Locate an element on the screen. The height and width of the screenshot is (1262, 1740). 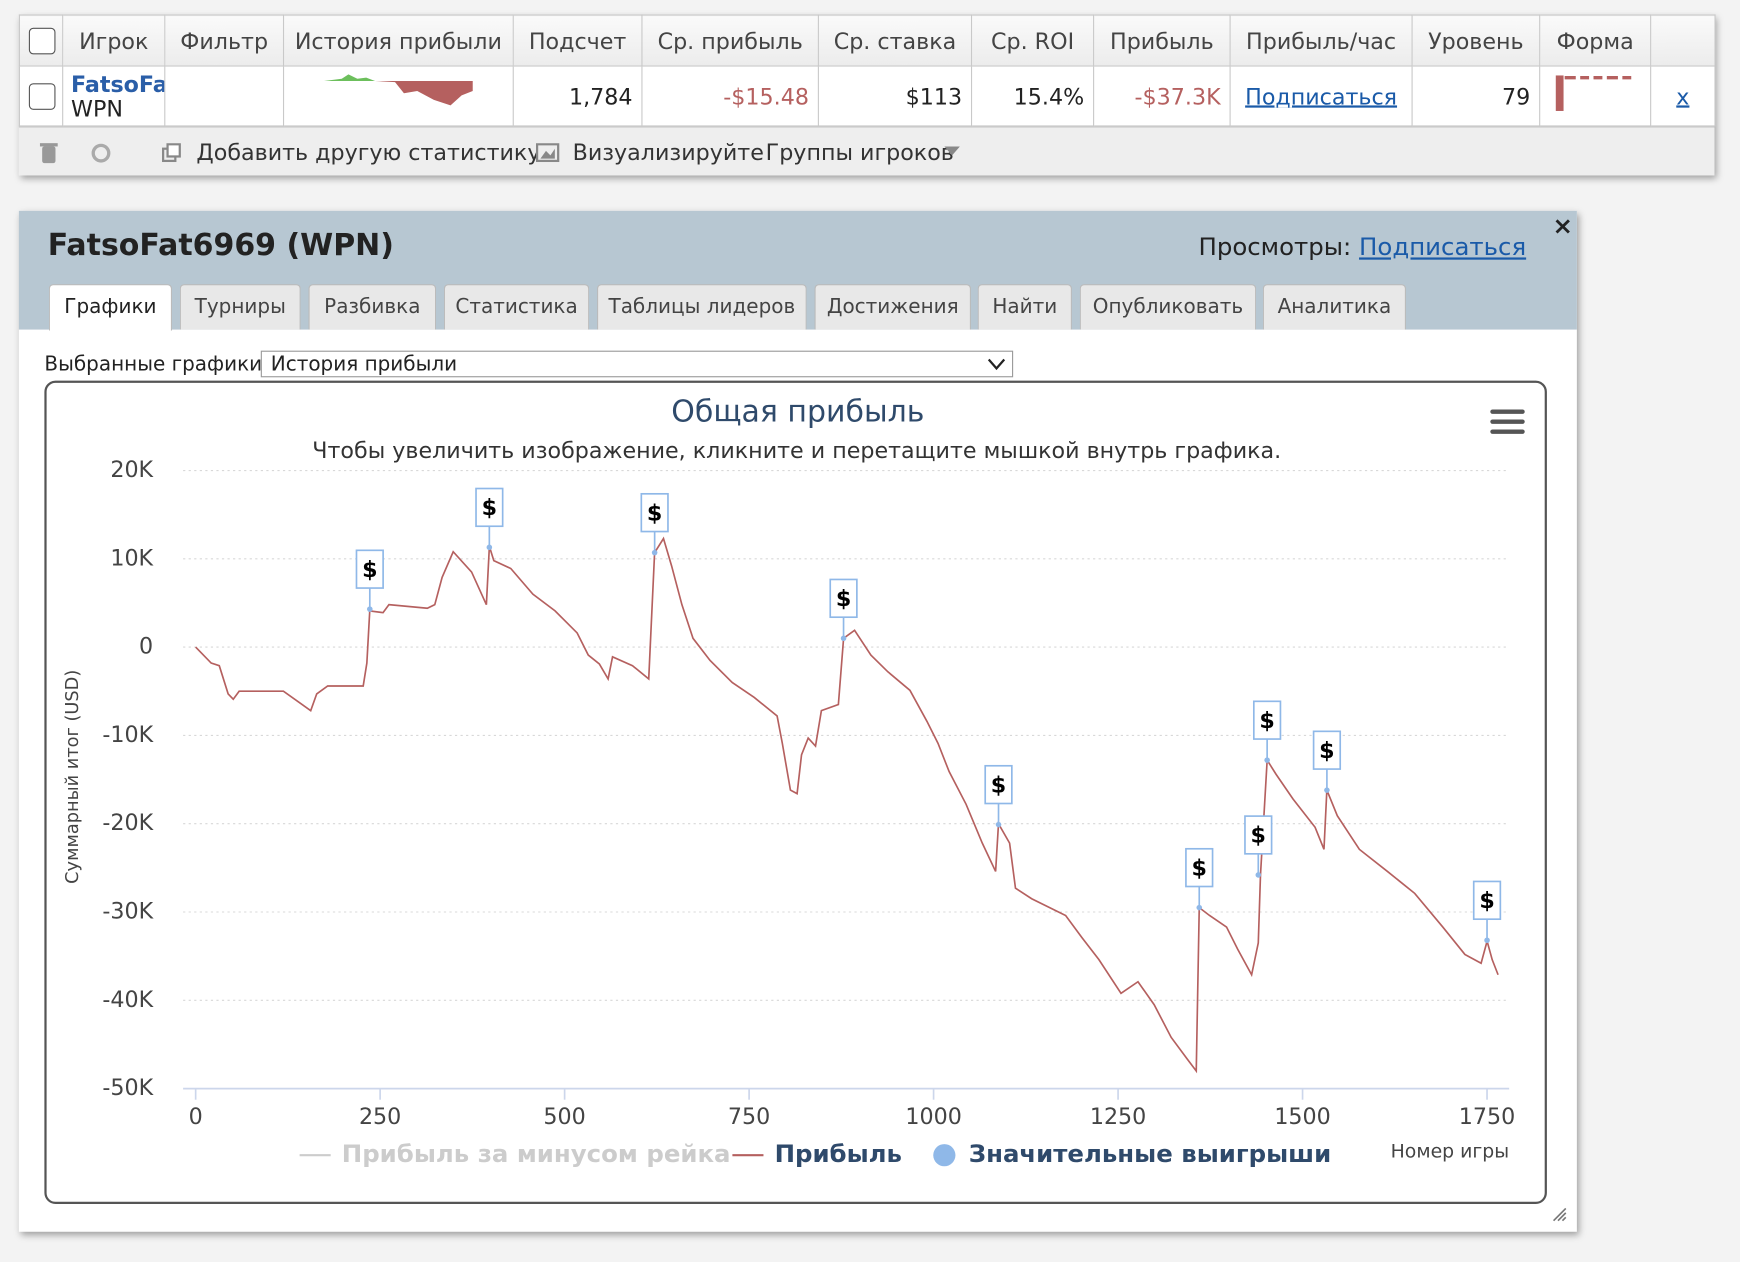
y-tick-label: 20K is located at coordinates (132, 470).